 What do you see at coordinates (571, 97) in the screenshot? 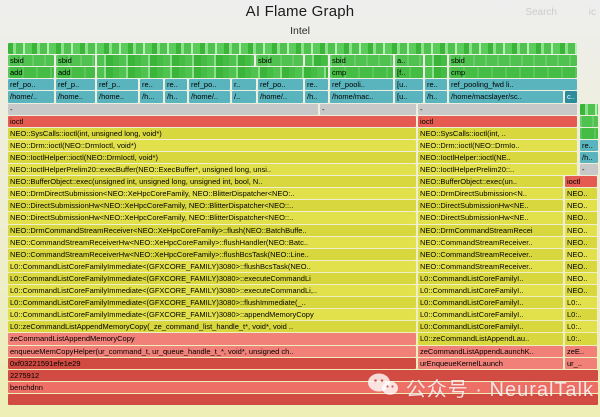
I see `flame-frame: c..` at bounding box center [571, 97].